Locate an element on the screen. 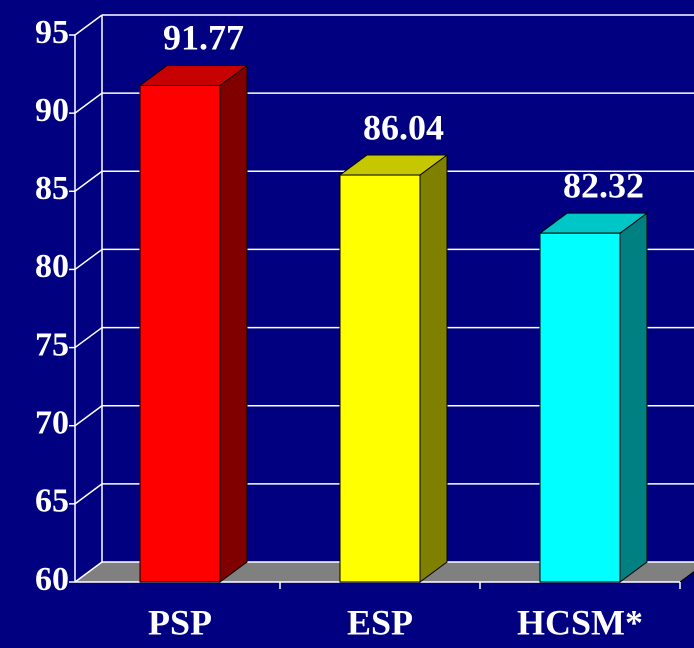 The image size is (694, 648). y-tick-label: 75 is located at coordinates (52, 344).